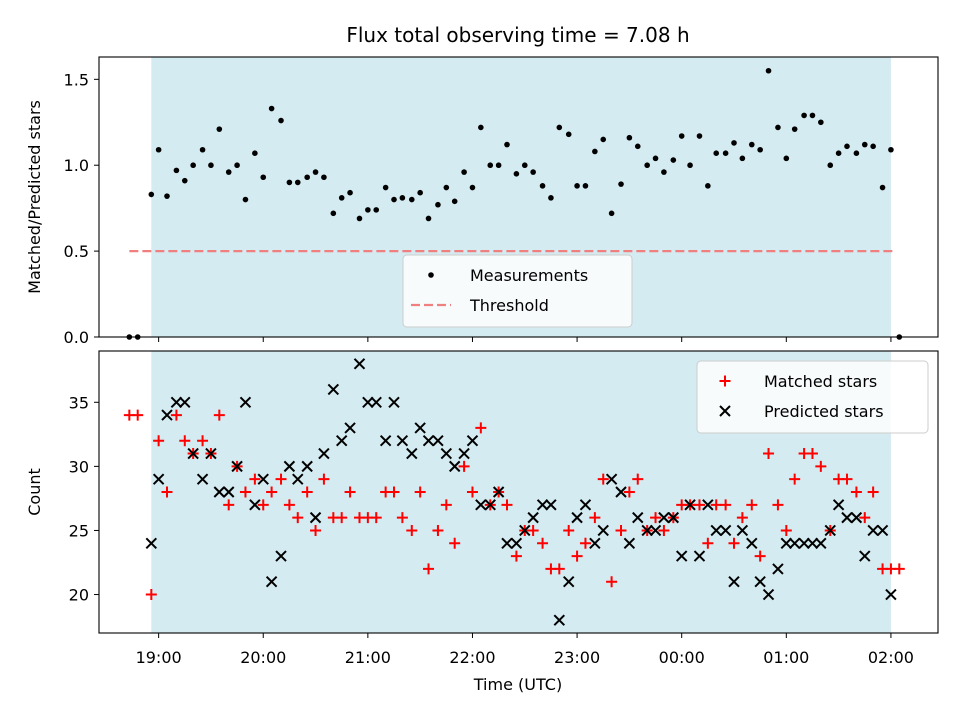  I want to click on predicted-stars-point: Predicted stars: 28, so click(621, 492).